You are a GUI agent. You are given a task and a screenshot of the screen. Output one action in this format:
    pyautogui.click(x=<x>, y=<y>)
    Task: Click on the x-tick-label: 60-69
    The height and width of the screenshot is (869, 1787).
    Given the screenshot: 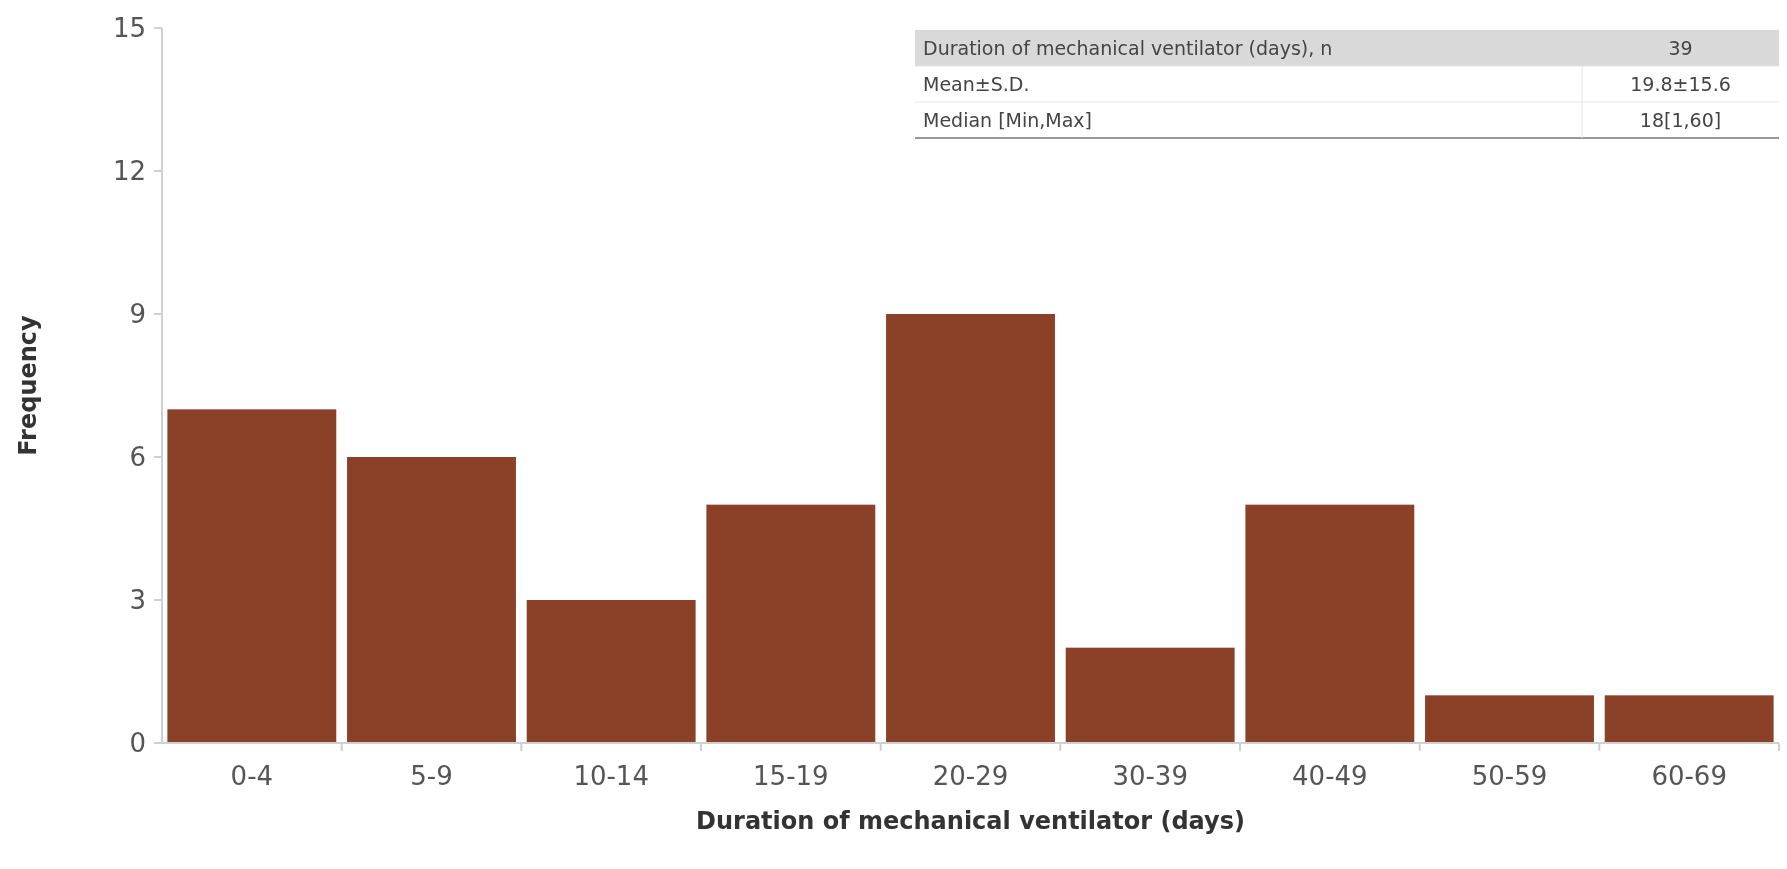 What is the action you would take?
    pyautogui.click(x=1689, y=776)
    